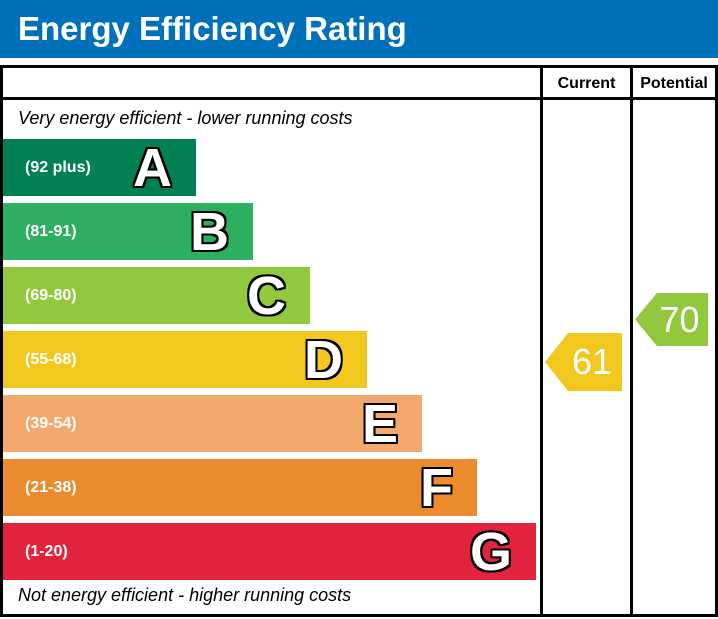 The width and height of the screenshot is (718, 619). What do you see at coordinates (212, 423) in the screenshot?
I see `rating-band: (39-54) E` at bounding box center [212, 423].